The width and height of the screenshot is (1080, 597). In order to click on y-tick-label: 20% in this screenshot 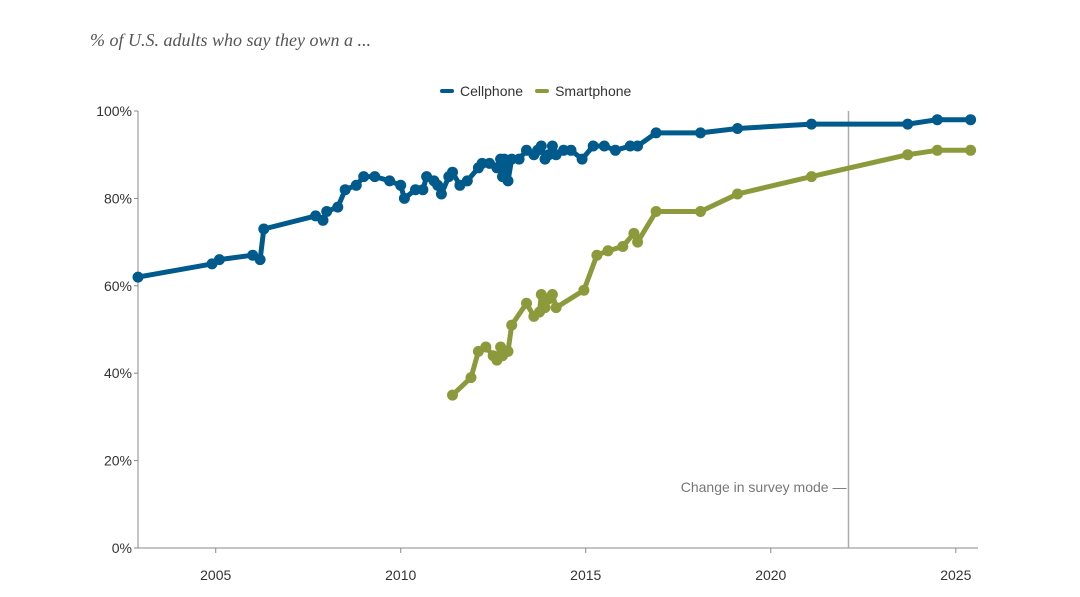, I will do `click(118, 461)`.